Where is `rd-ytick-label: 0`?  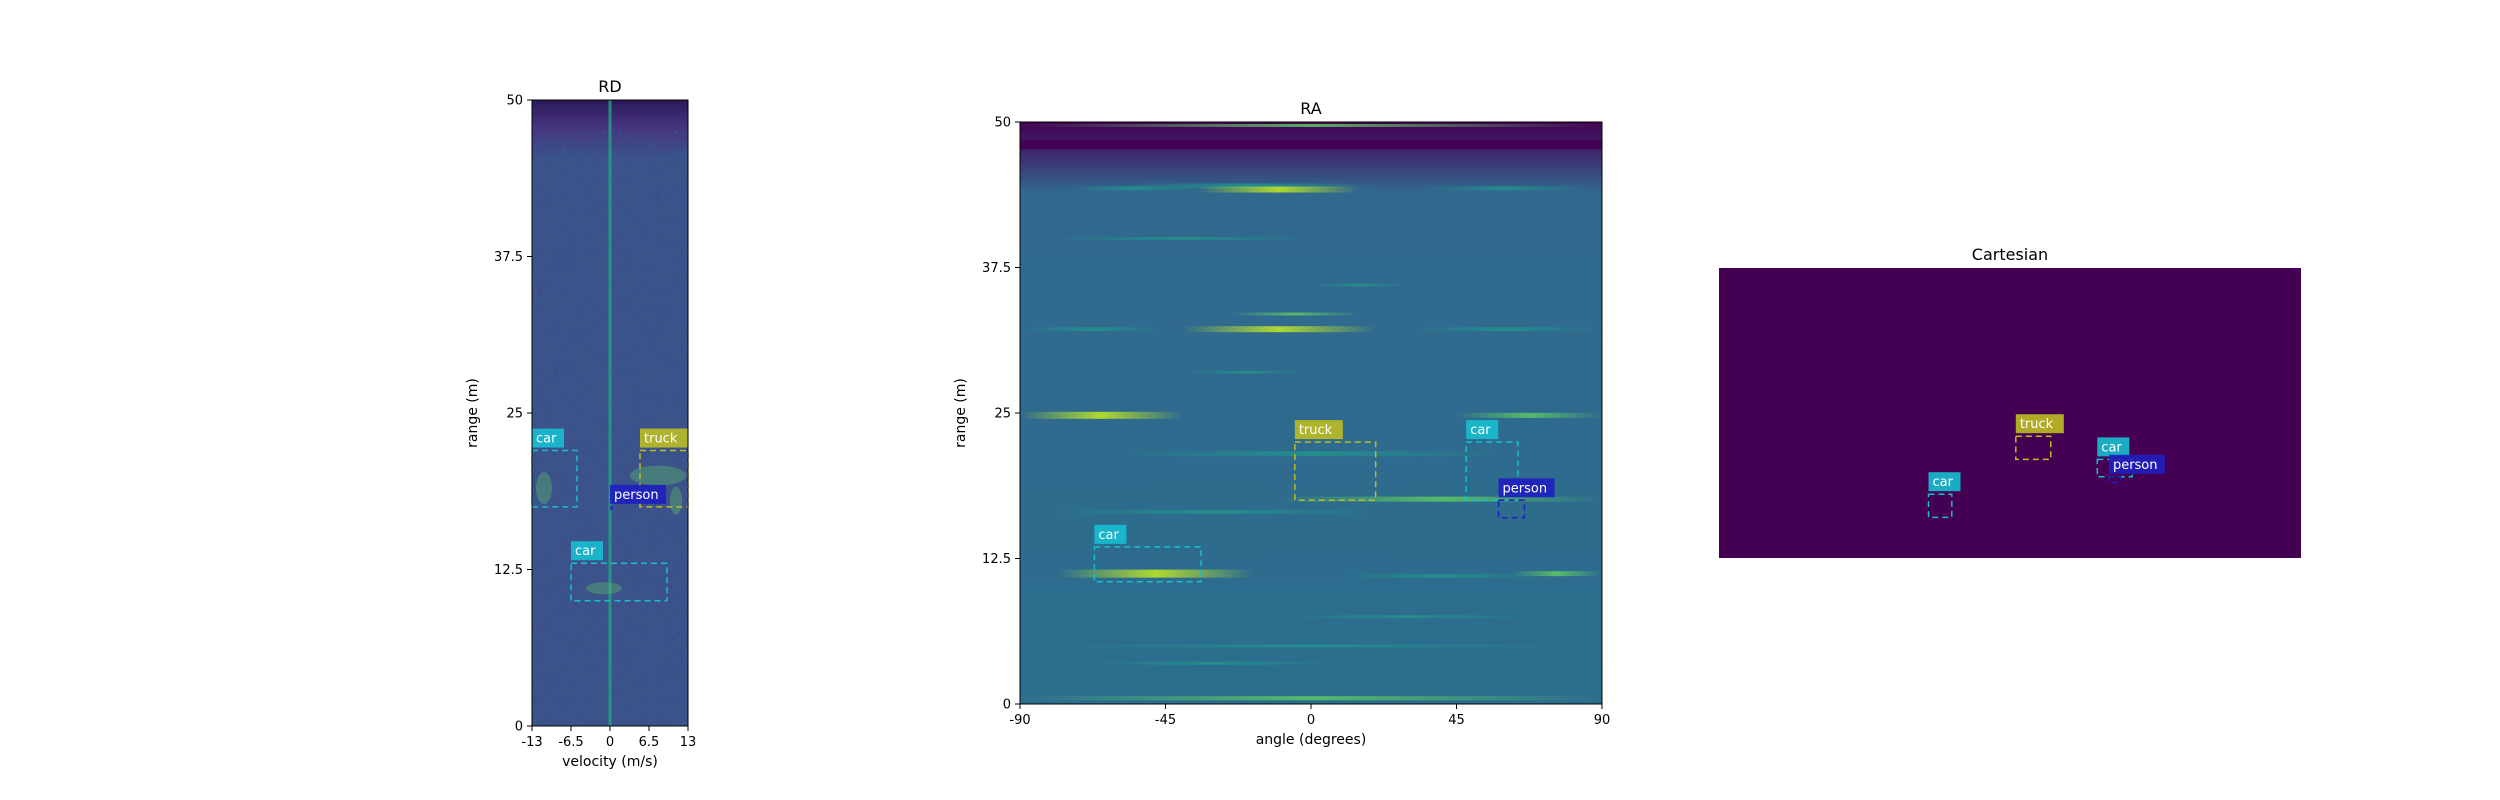 rd-ytick-label: 0 is located at coordinates (519, 727).